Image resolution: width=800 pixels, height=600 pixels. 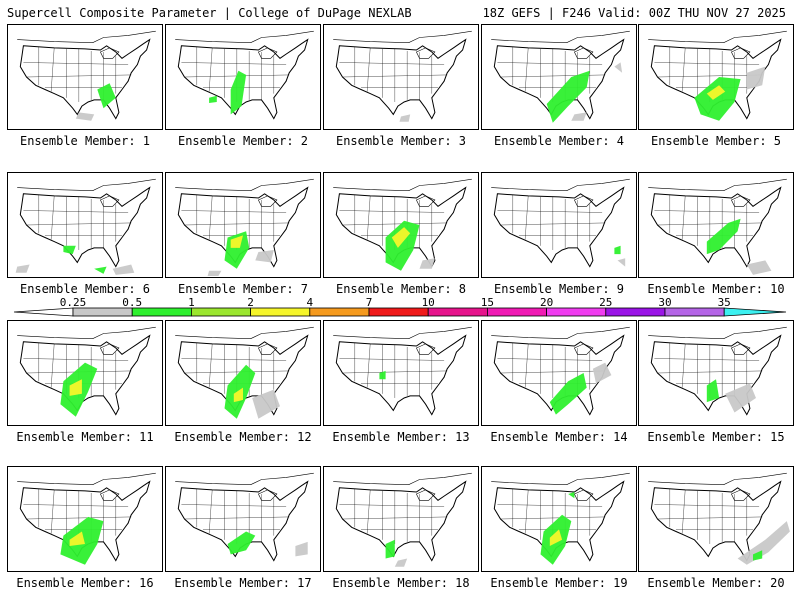 What do you see at coordinates (755, 312) in the screenshot?
I see `legend-over-arrow` at bounding box center [755, 312].